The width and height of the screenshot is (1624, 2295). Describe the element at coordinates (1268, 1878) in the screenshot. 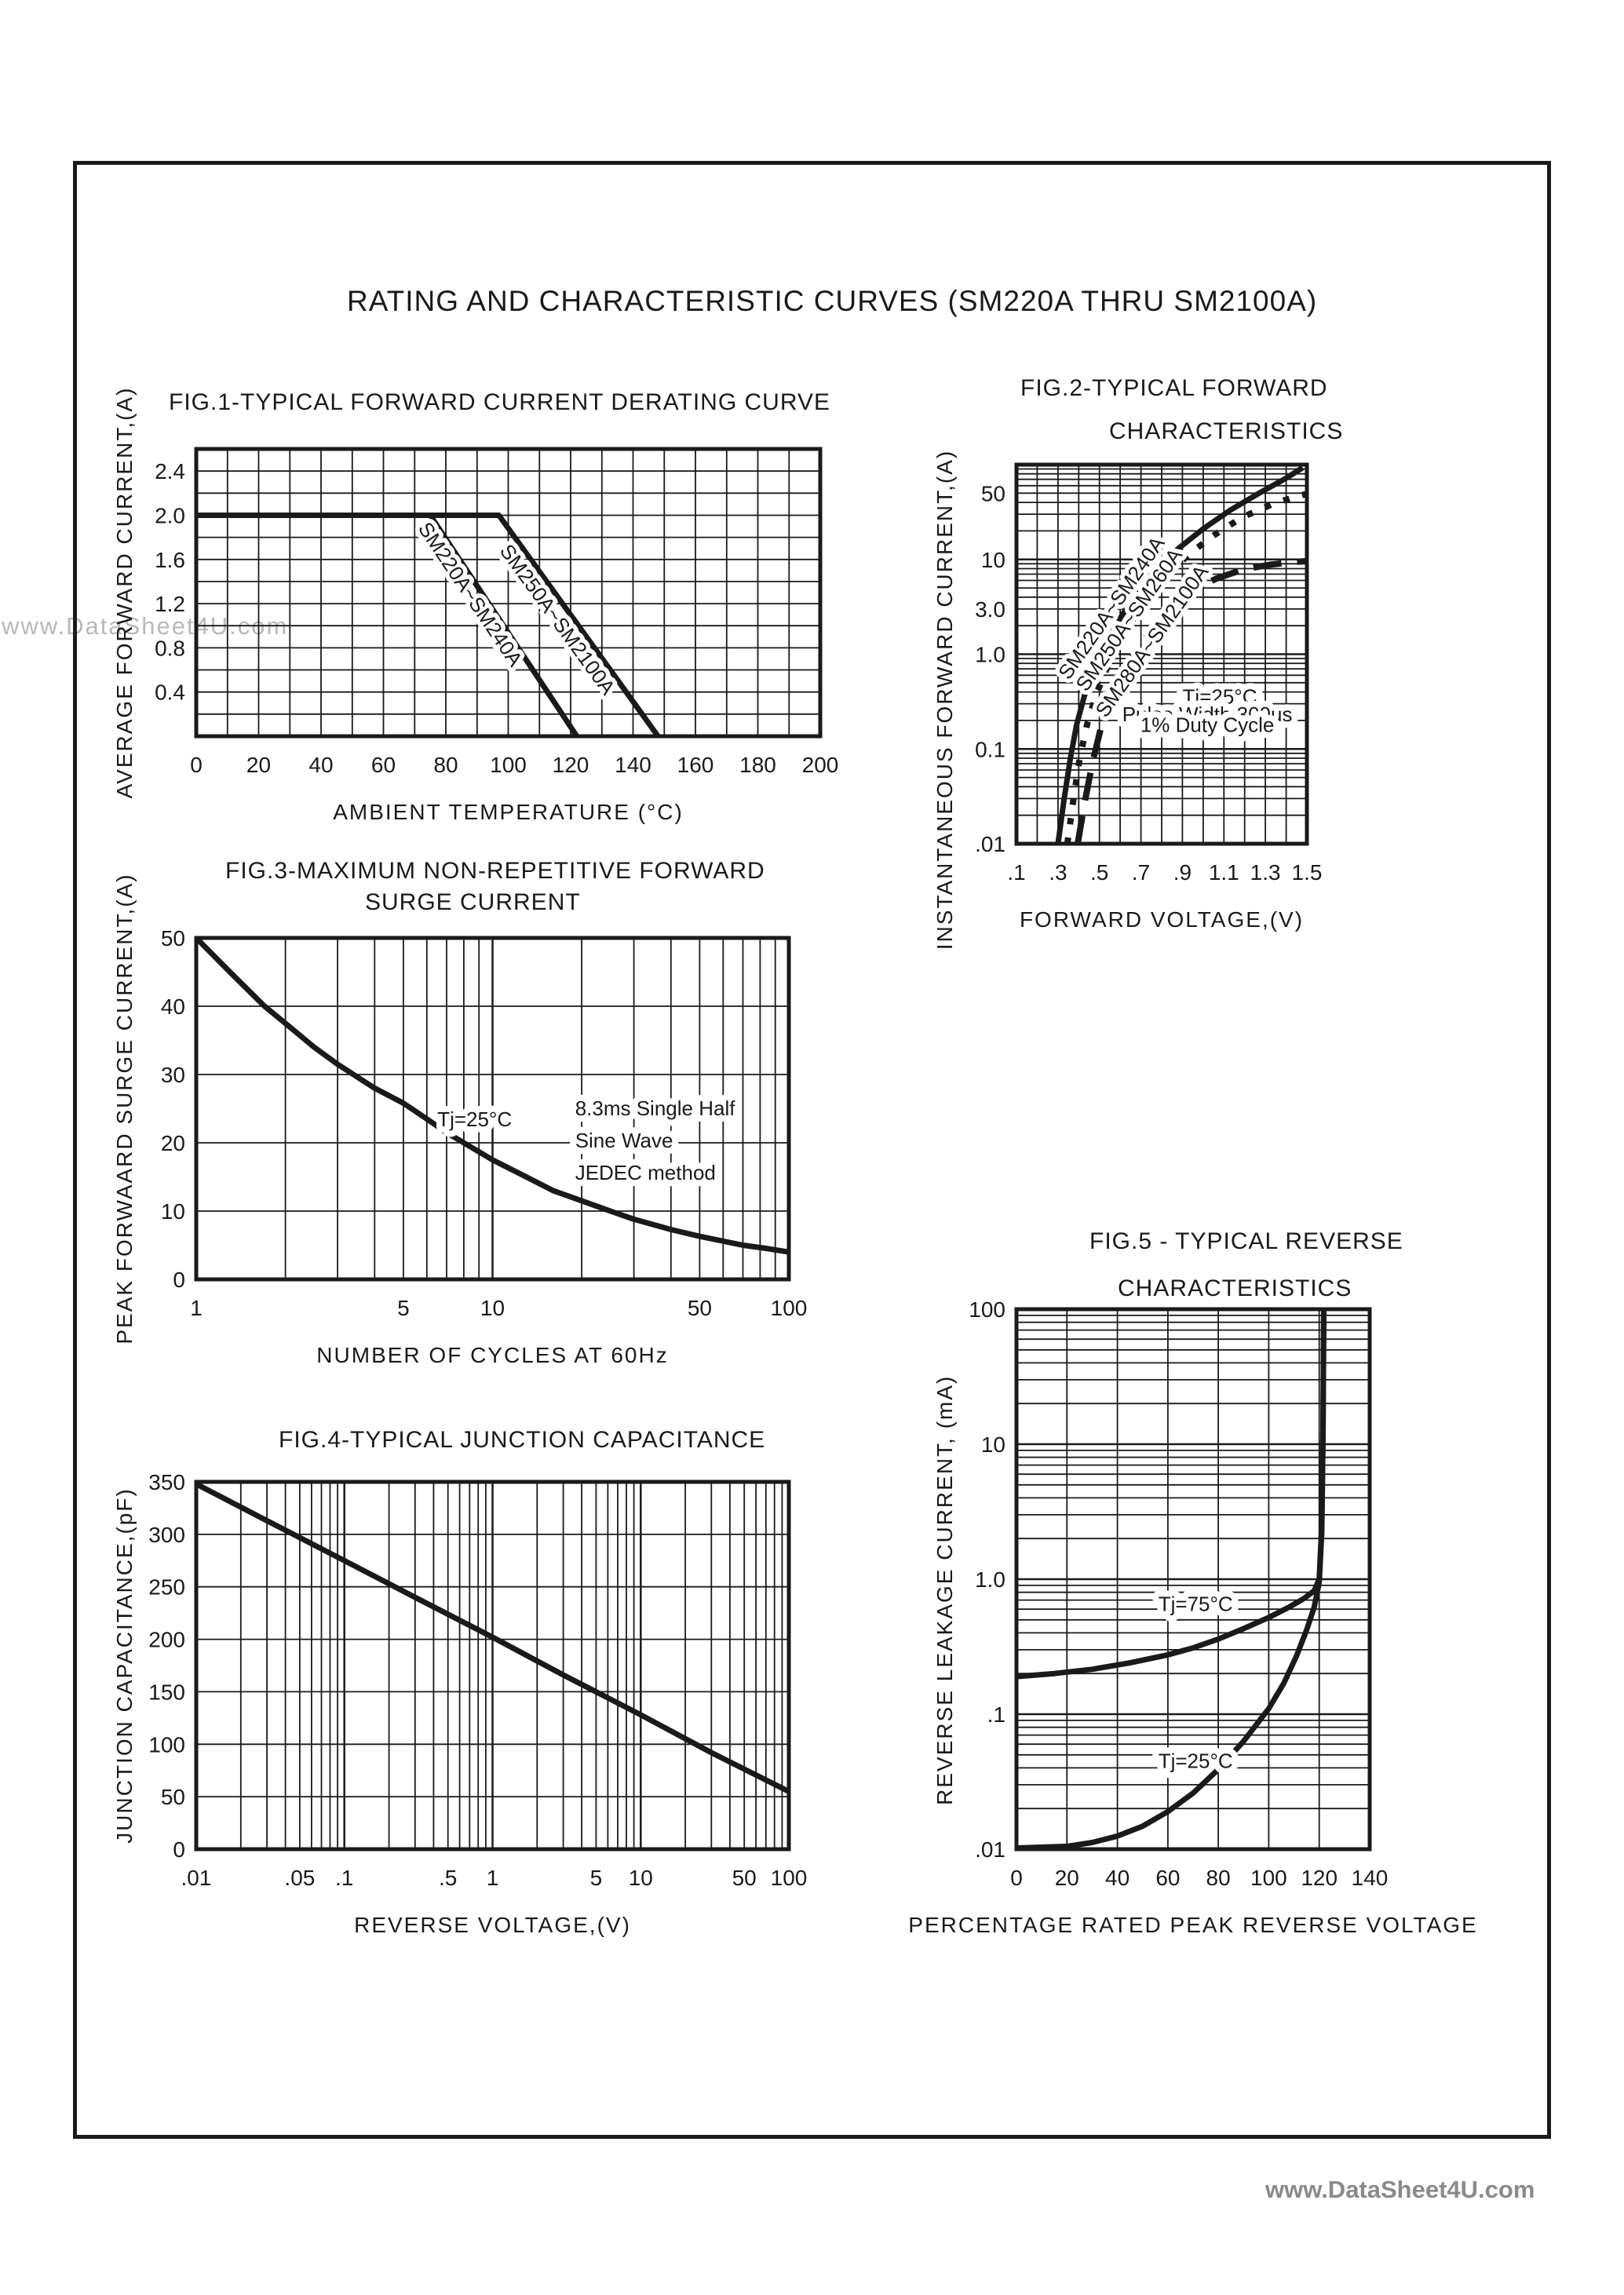

I see `fig5-x-tick: 100` at that location.